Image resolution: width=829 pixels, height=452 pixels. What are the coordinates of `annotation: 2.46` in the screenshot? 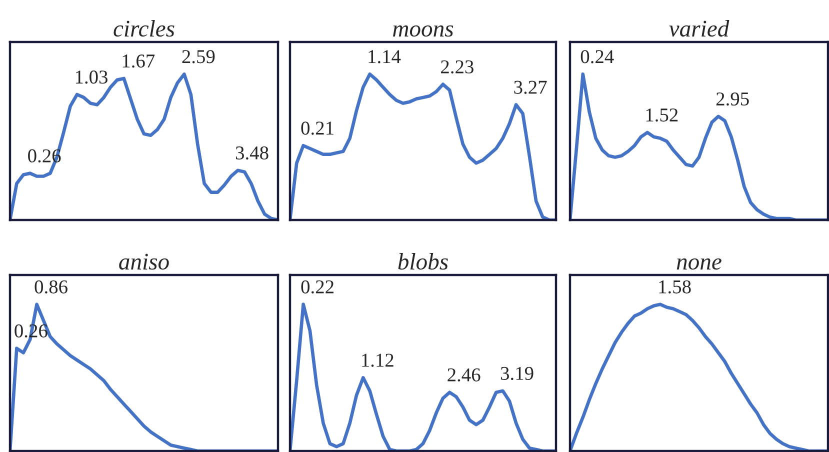 It's located at (464, 375).